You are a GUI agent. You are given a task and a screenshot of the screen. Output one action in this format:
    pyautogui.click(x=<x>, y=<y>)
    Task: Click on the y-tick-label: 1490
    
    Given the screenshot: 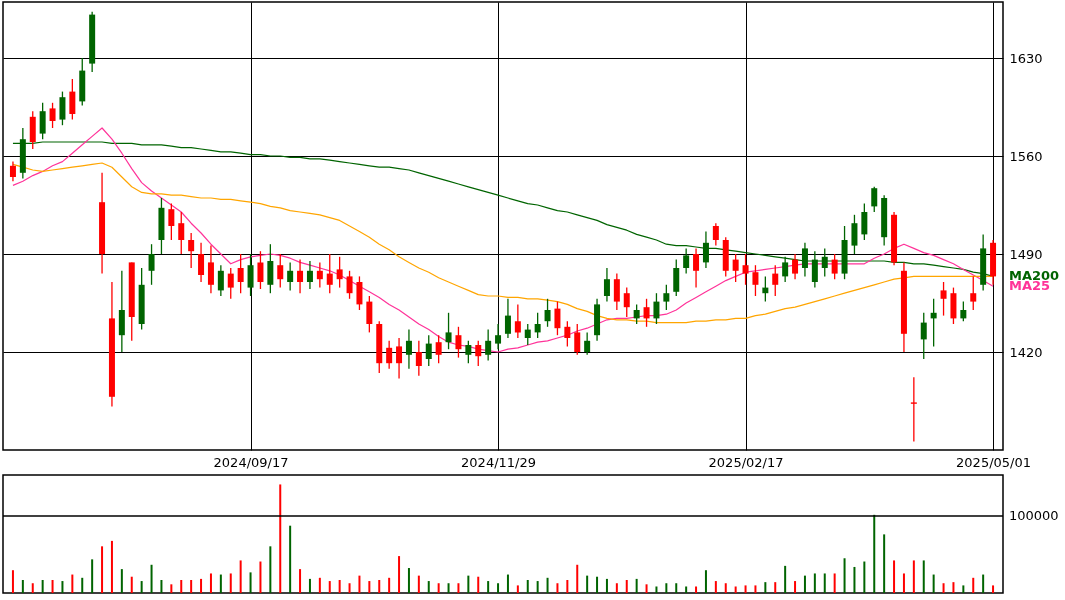 What is the action you would take?
    pyautogui.click(x=1026, y=254)
    